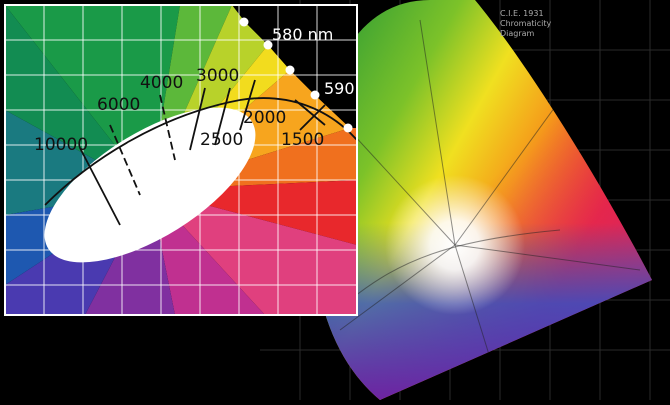 Image resolution: width=670 pixels, height=405 pixels. I want to click on temperature-label: 6000, so click(118, 105).